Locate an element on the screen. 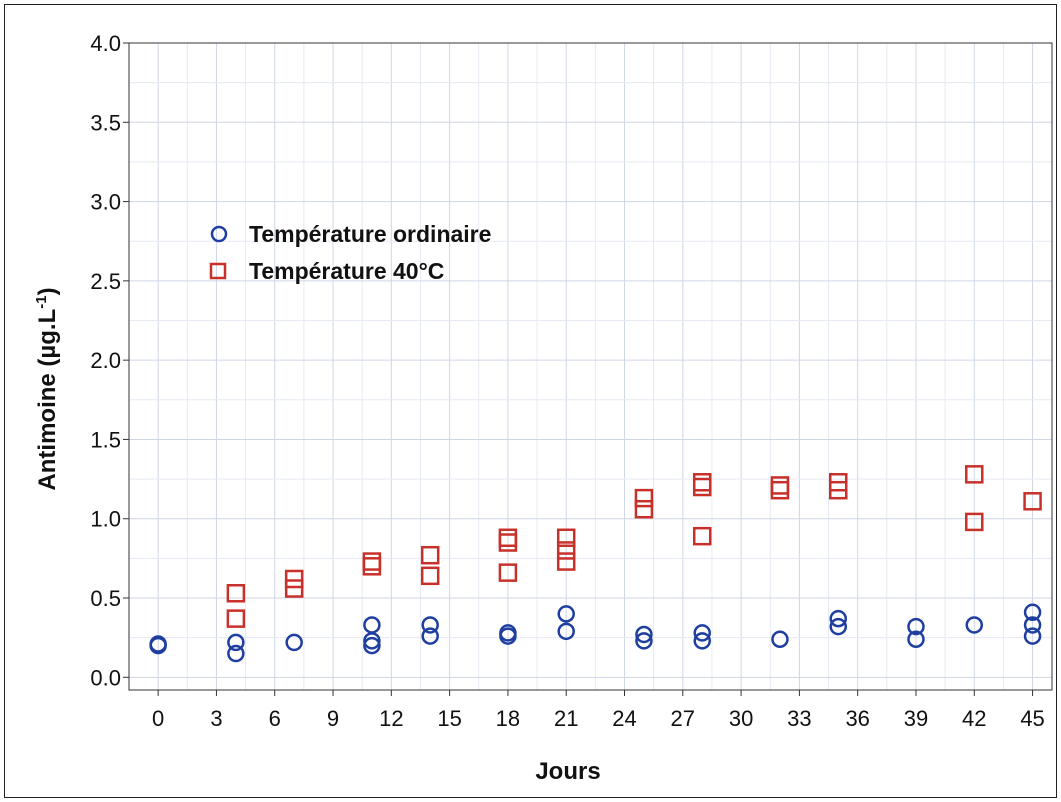 The width and height of the screenshot is (1061, 802). y-tick-label: 4.0 is located at coordinates (105, 43).